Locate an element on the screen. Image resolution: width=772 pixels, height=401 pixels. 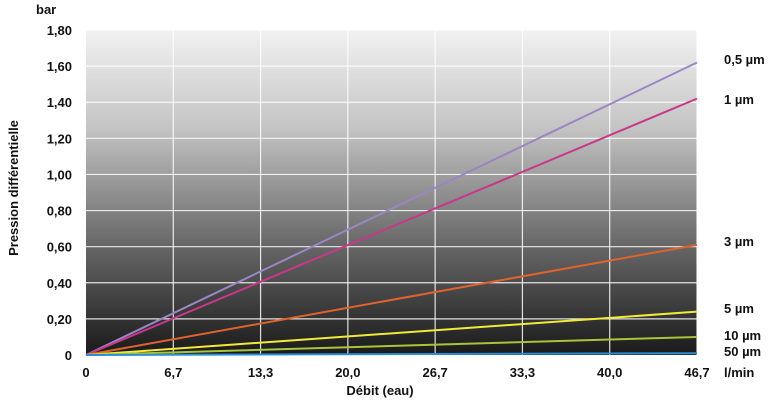
y-tick-label: 0,60 is located at coordinates (59, 247).